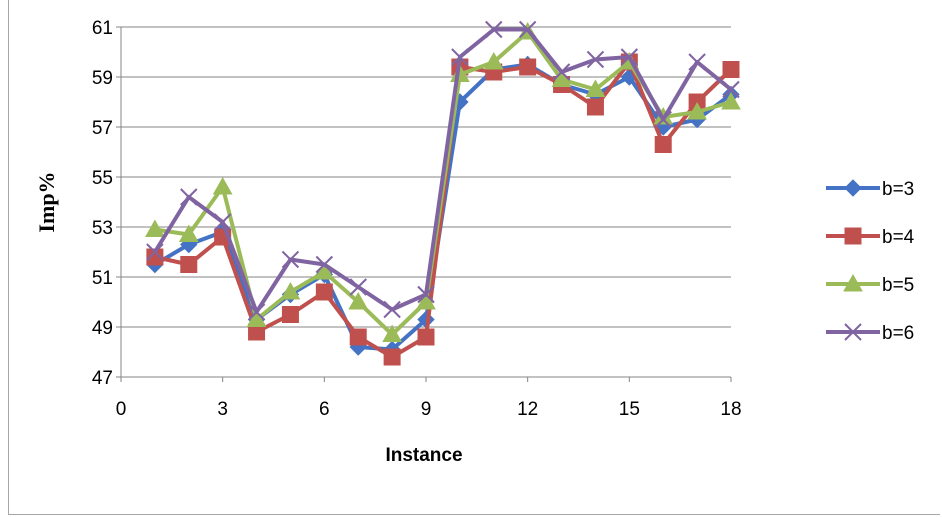 The width and height of the screenshot is (942, 517). I want to click on x-tick-label: 6, so click(324, 409).